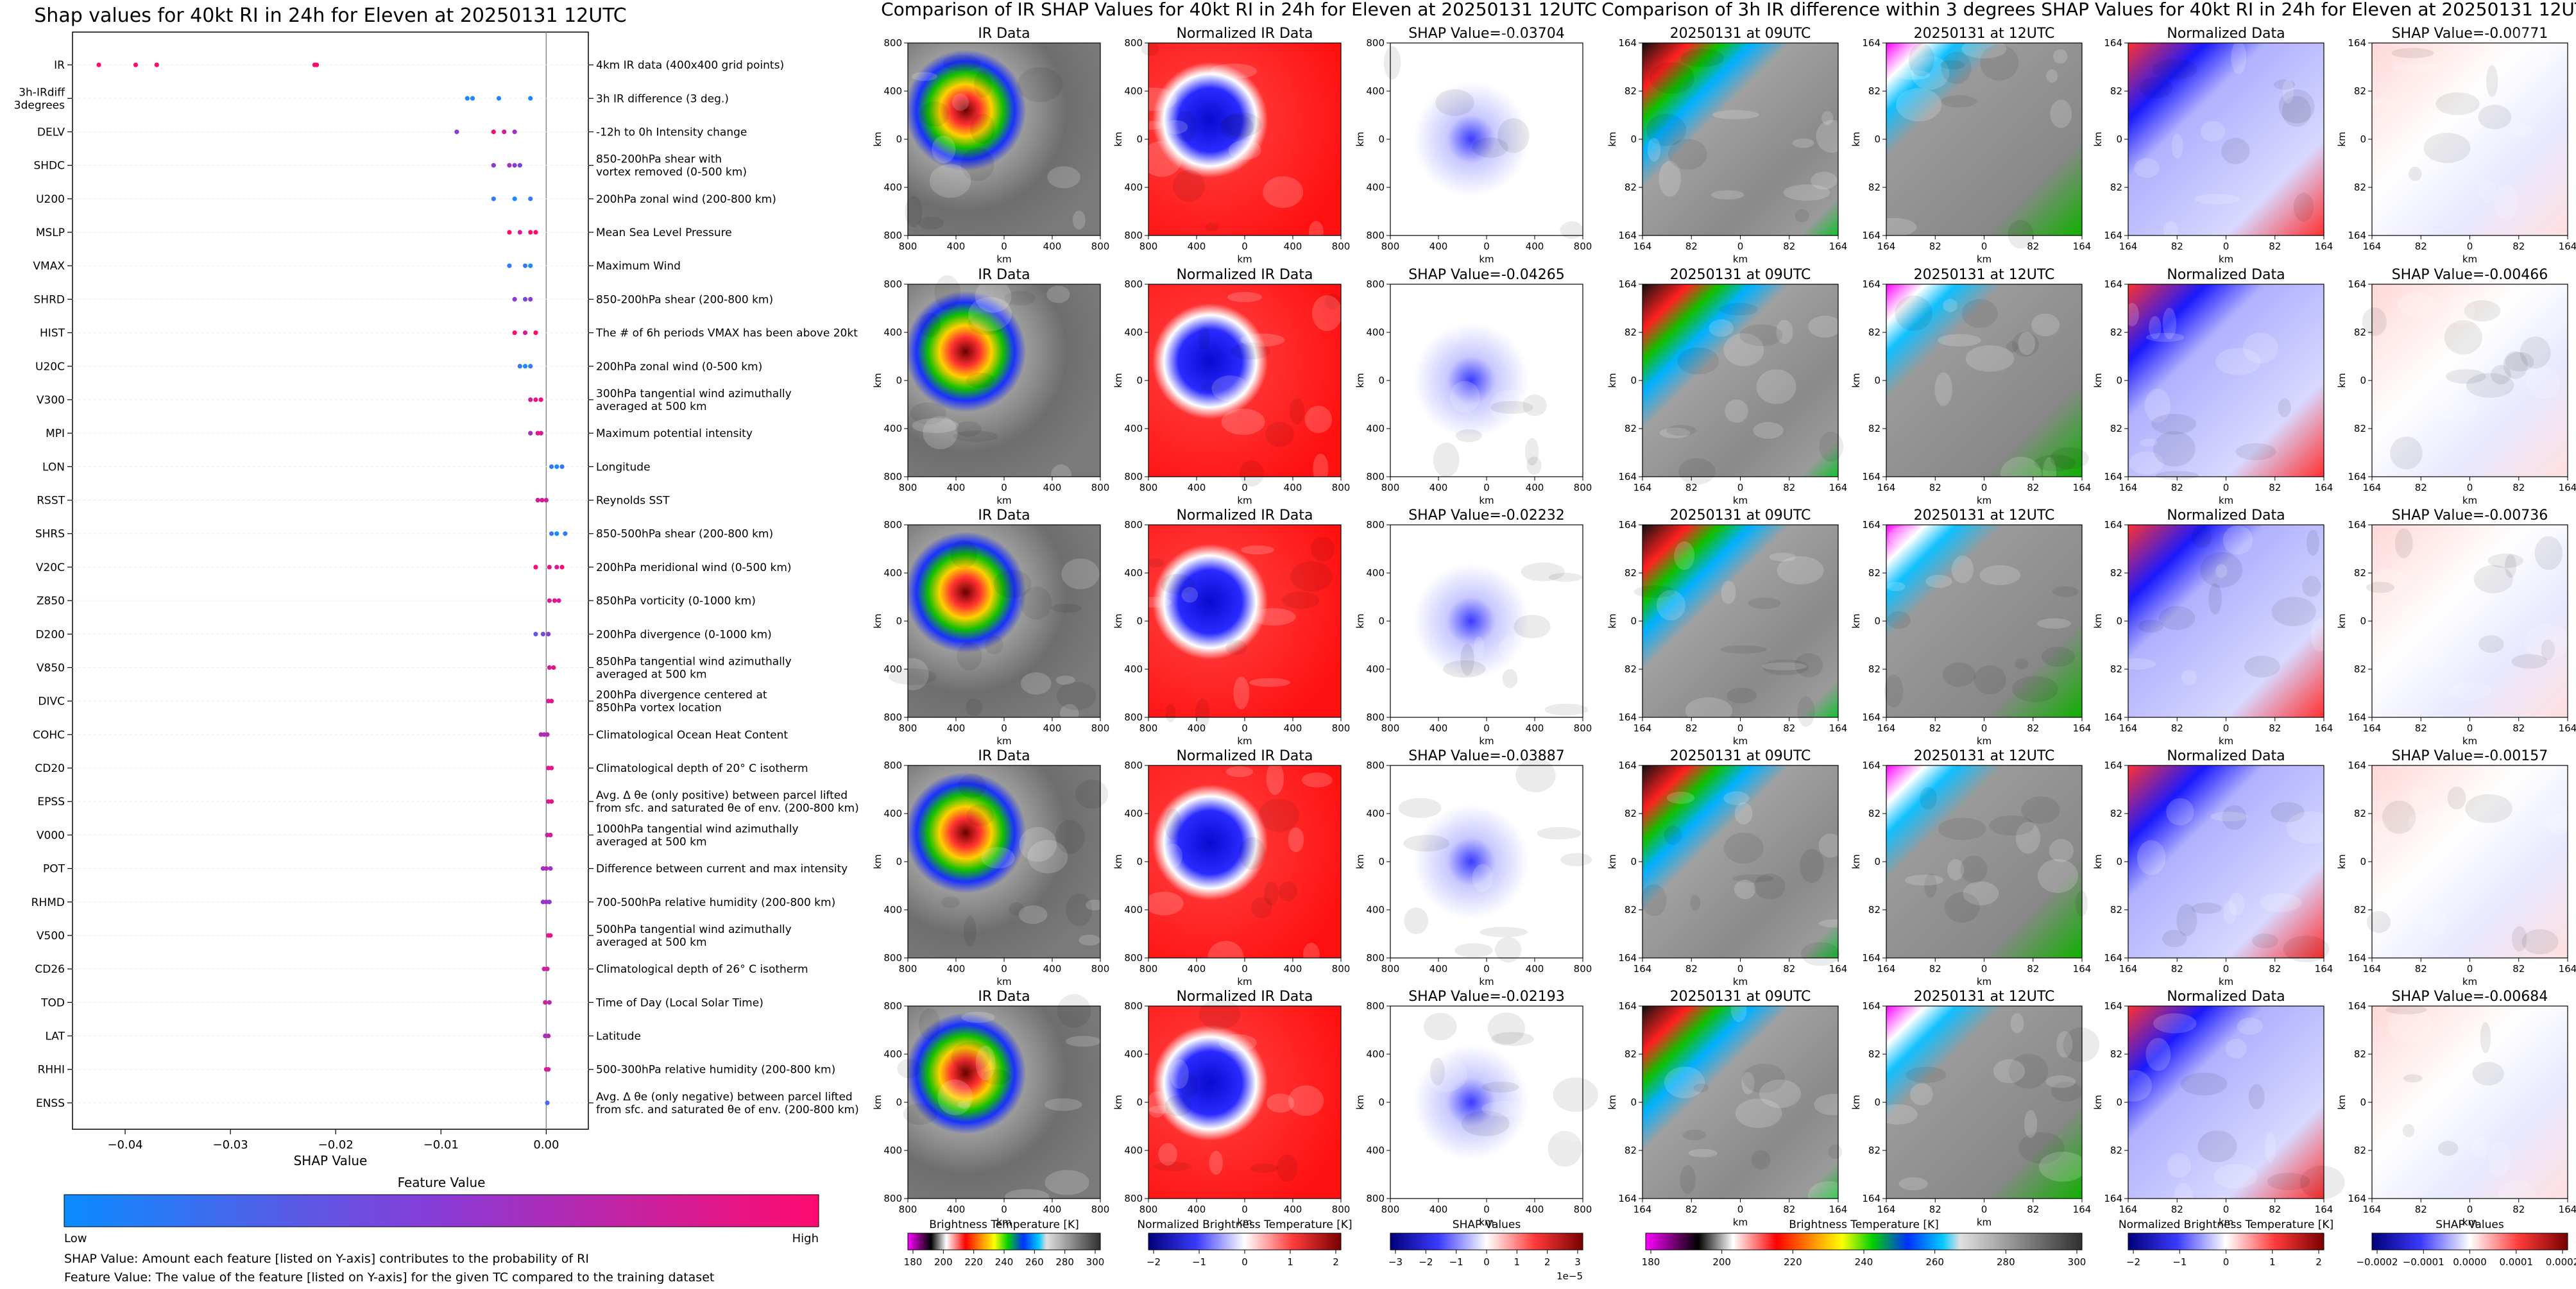 The height and width of the screenshot is (1289, 2576). Describe the element at coordinates (1306, 1100) in the screenshot. I see `ir-panel-r4-c1-texture` at that location.